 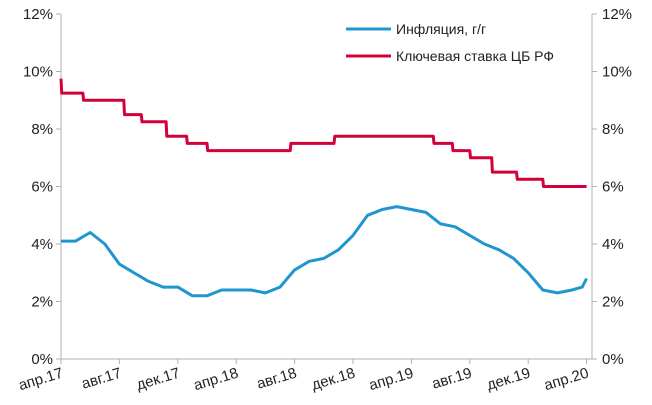 What do you see at coordinates (566, 380) in the screenshot?
I see `x-tick-label: апр.20` at bounding box center [566, 380].